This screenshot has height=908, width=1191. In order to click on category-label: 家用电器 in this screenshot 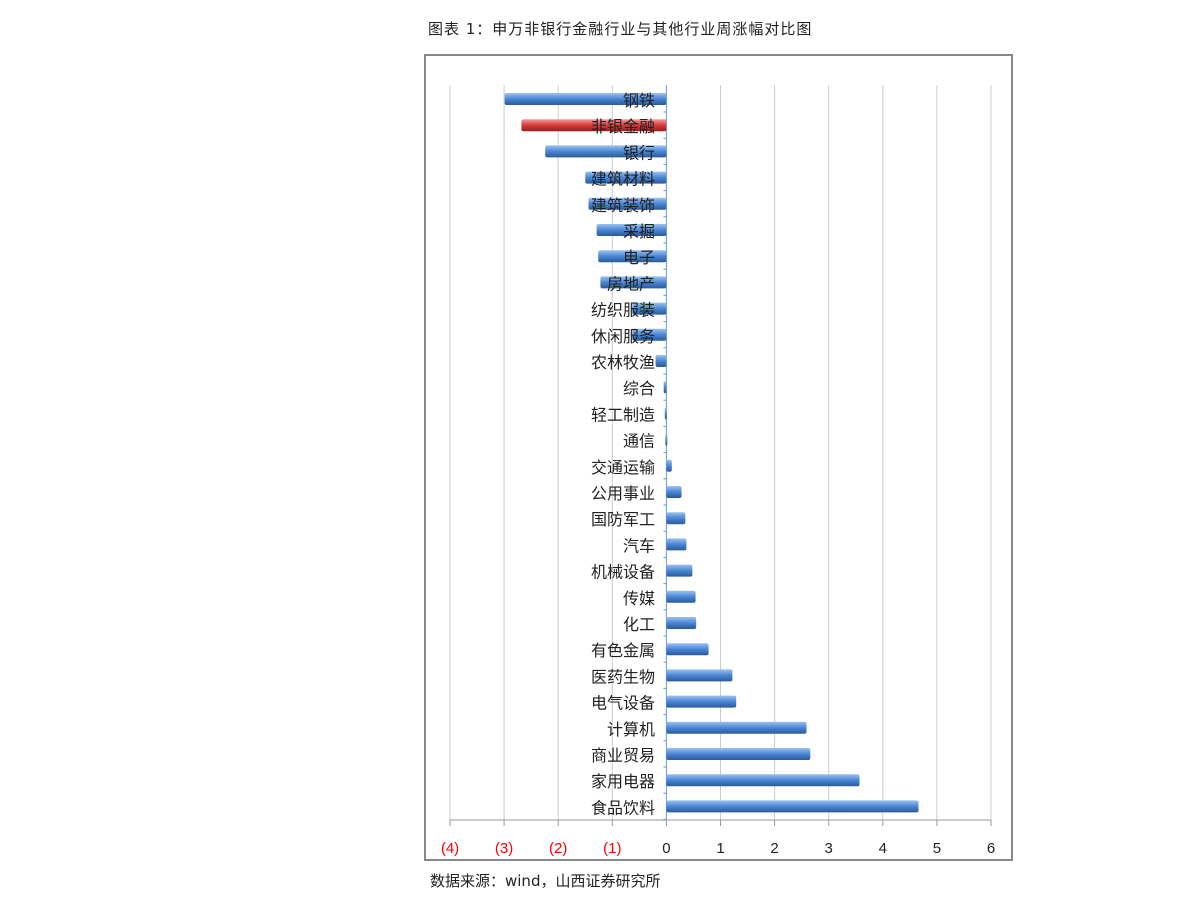, I will do `click(623, 781)`.